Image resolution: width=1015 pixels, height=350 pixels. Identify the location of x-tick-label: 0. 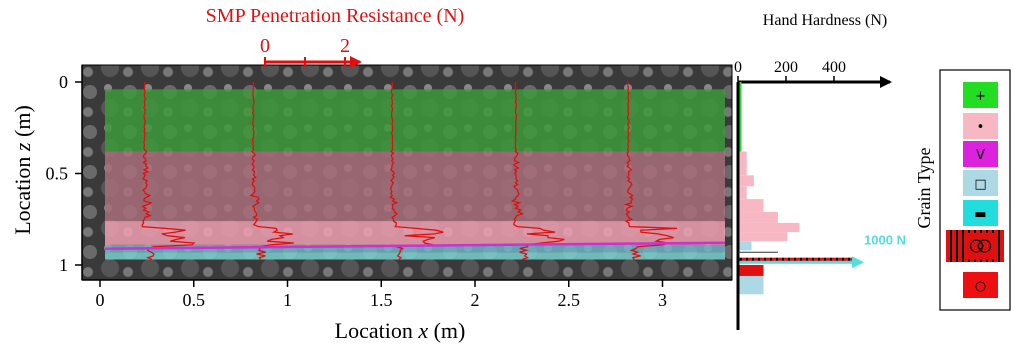
(100, 300).